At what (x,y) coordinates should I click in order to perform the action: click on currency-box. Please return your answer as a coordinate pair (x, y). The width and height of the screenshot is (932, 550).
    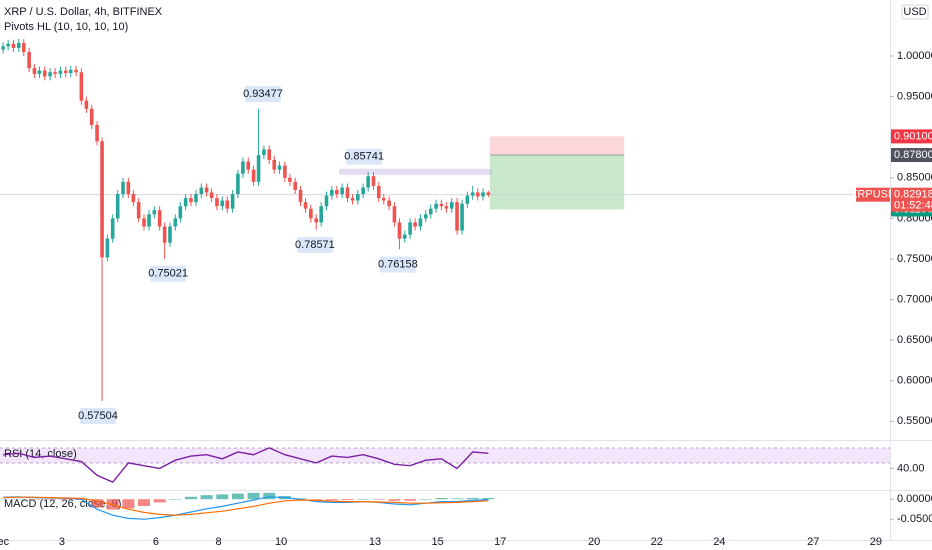
    Looking at the image, I should click on (915, 12).